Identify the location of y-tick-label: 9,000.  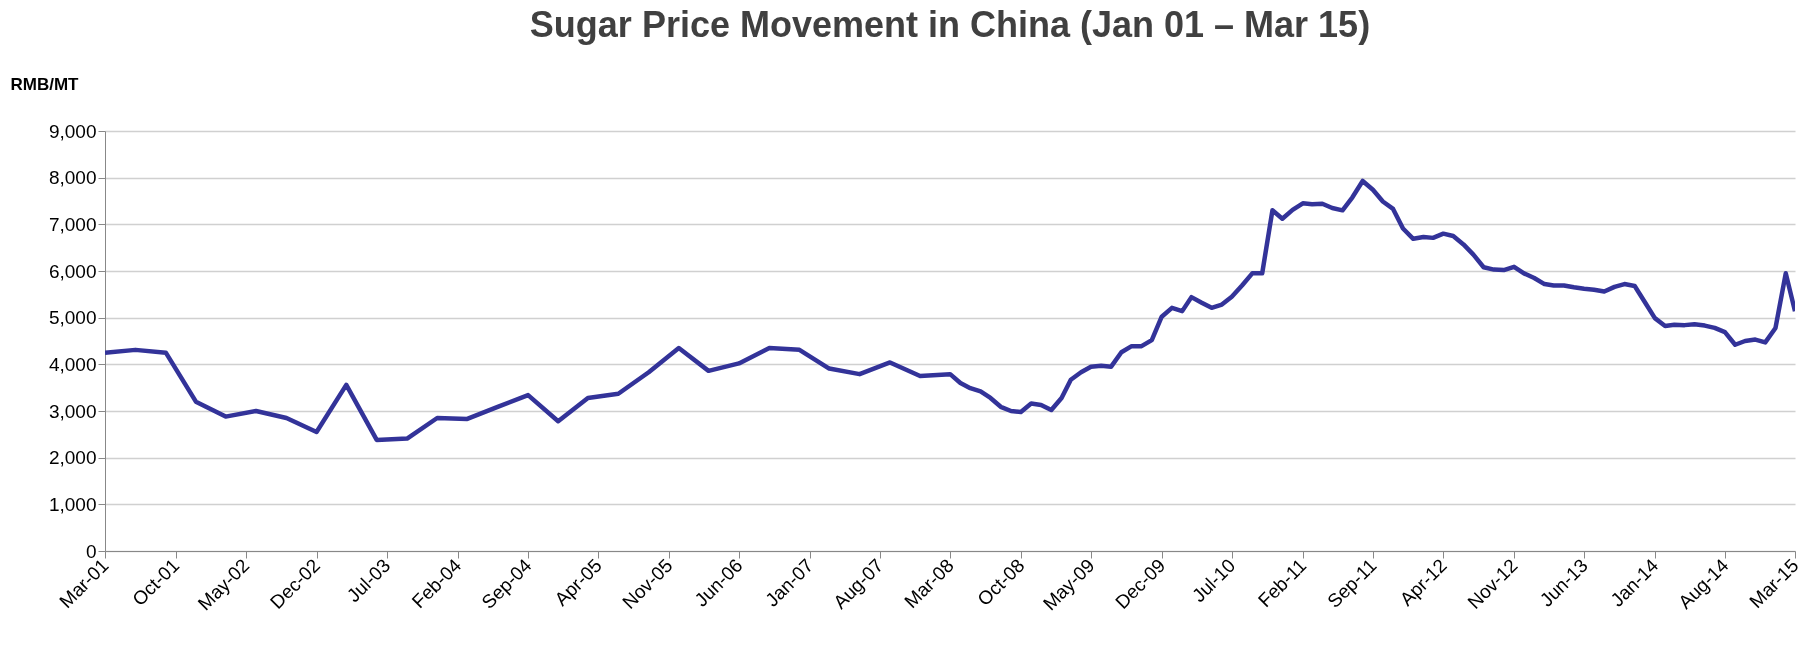
(72, 131).